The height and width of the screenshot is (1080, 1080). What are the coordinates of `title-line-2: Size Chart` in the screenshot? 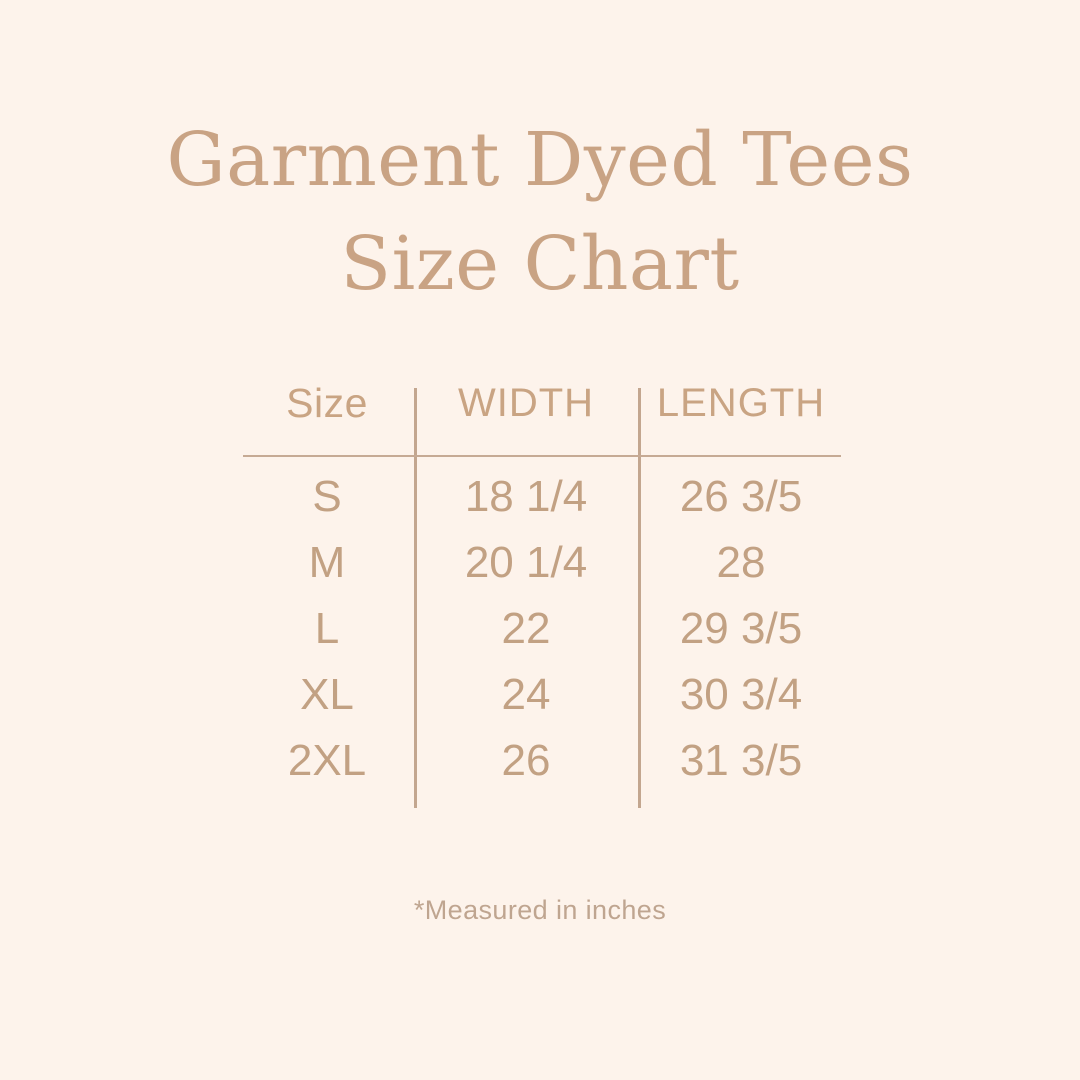 It's located at (540, 264).